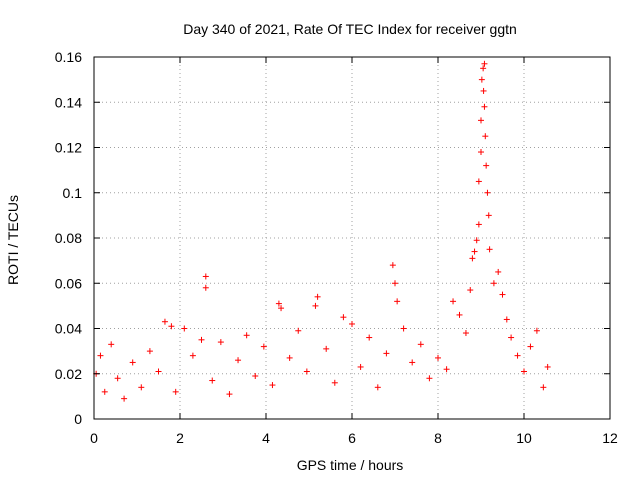 This screenshot has height=480, width=640. I want to click on y-tick-label: 0.08, so click(68, 238).